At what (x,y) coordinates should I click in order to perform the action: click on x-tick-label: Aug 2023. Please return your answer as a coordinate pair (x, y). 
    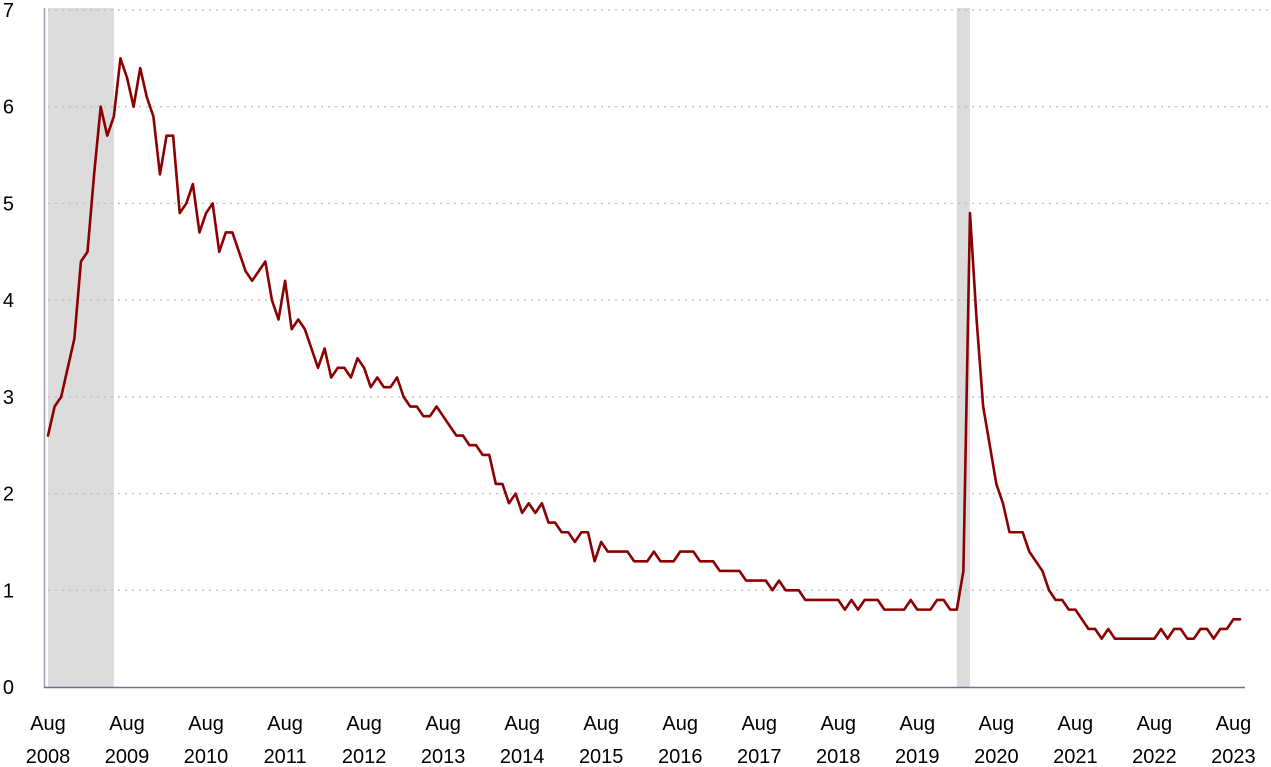
    Looking at the image, I should click on (1233, 740).